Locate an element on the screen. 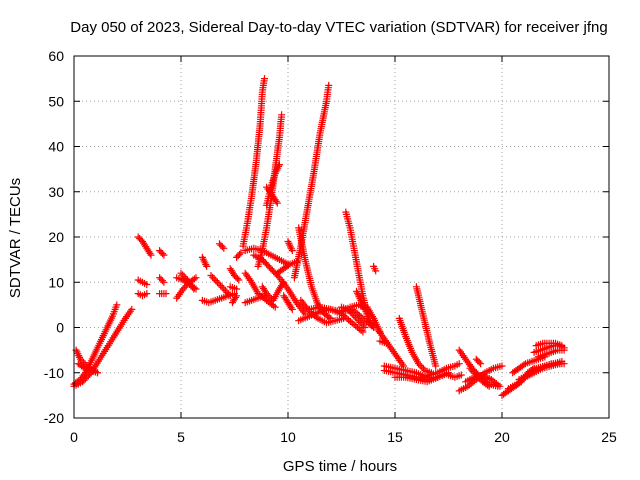  series-s13 is located at coordinates (187, 281).